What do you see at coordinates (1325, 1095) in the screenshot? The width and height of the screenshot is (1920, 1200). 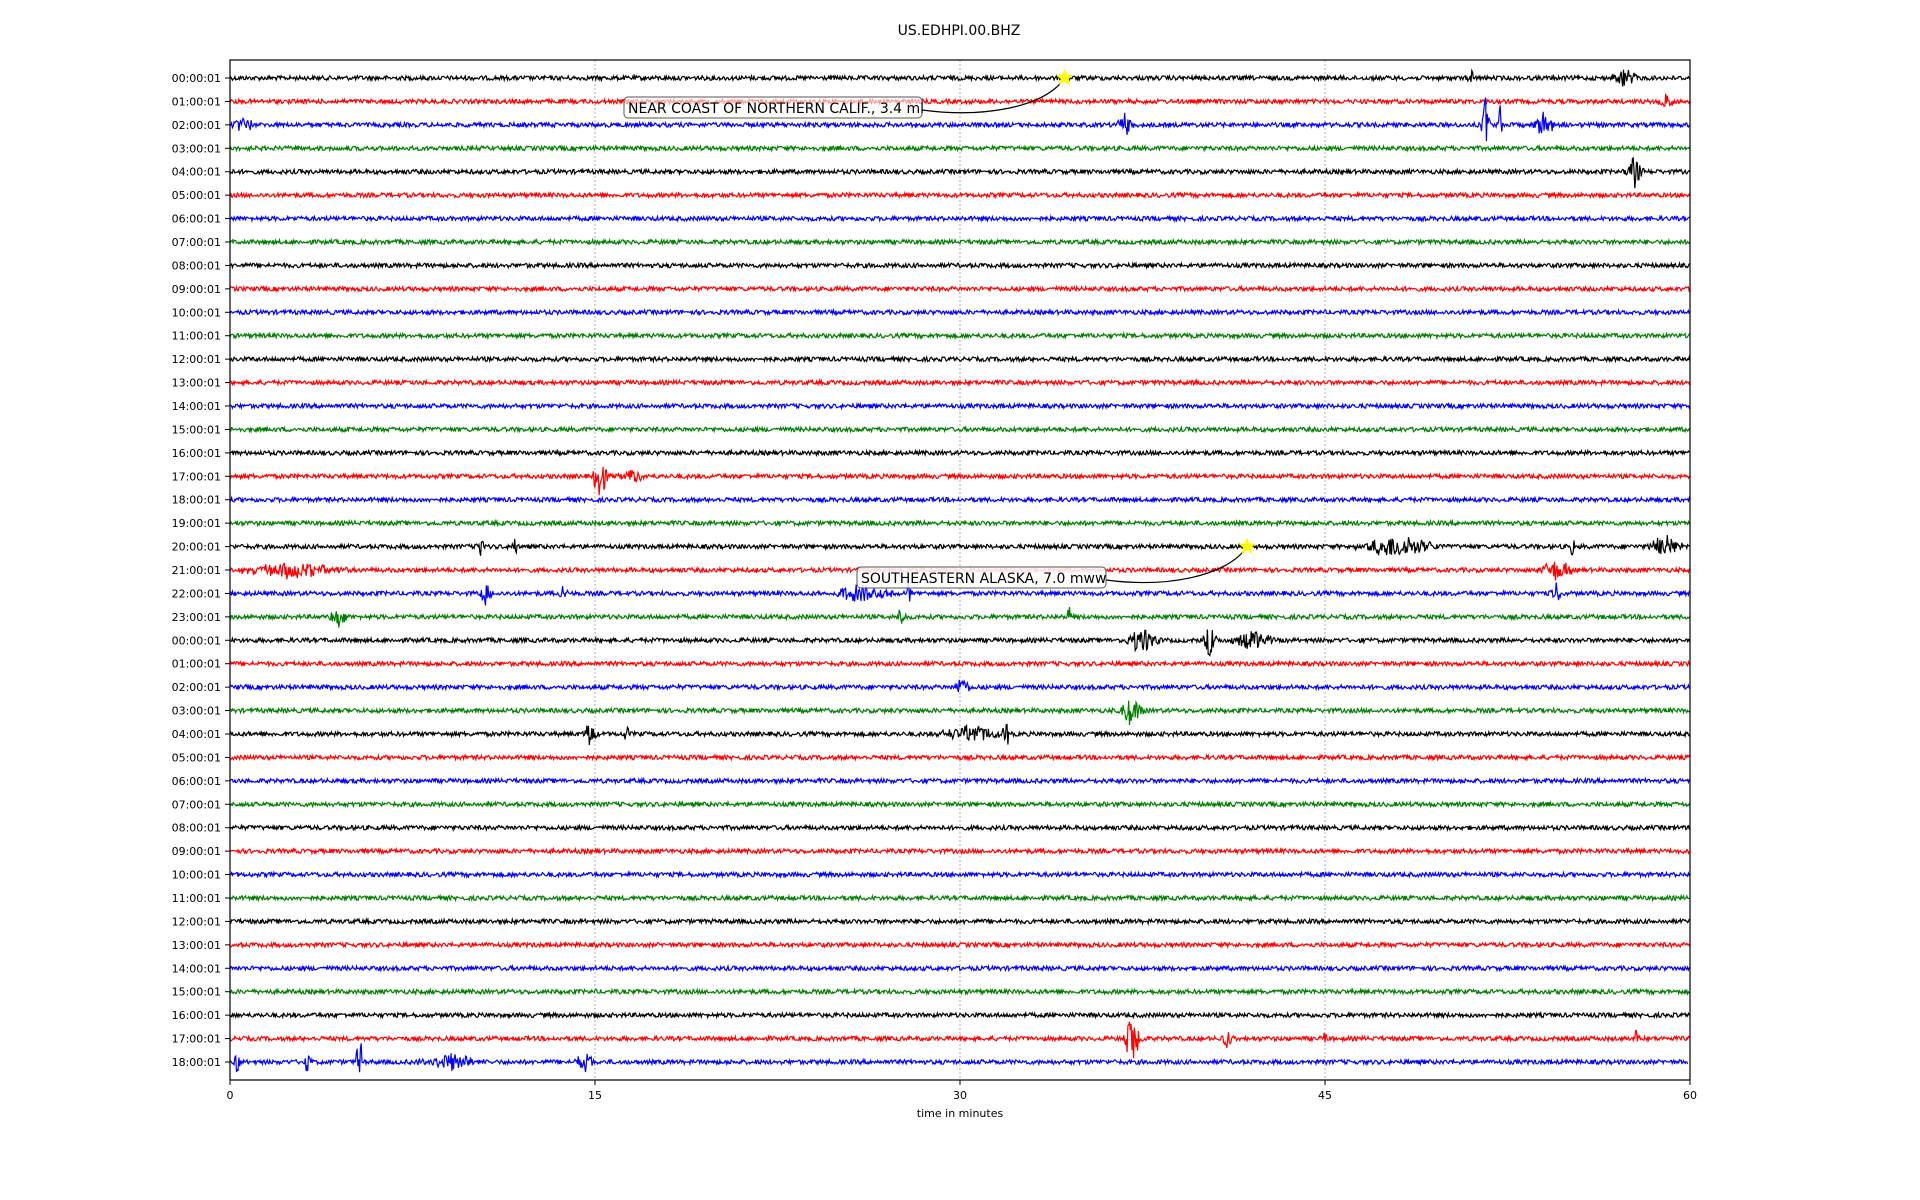 I see `x-tick-label: 45` at bounding box center [1325, 1095].